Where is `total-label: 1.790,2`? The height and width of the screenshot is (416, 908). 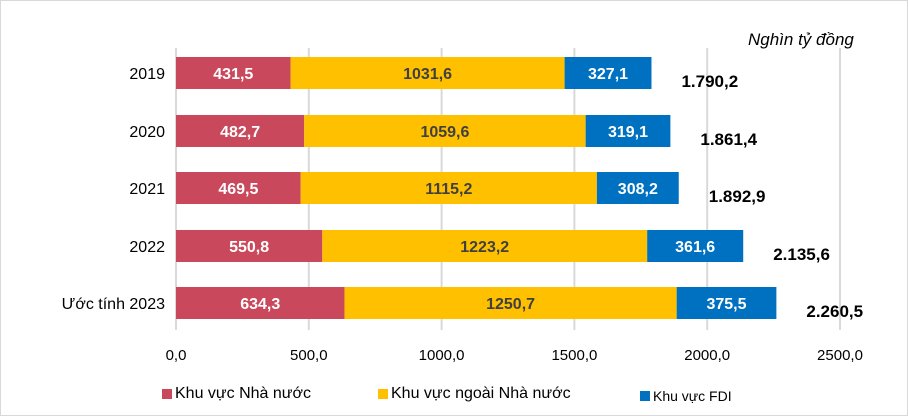
total-label: 1.790,2 is located at coordinates (709, 81).